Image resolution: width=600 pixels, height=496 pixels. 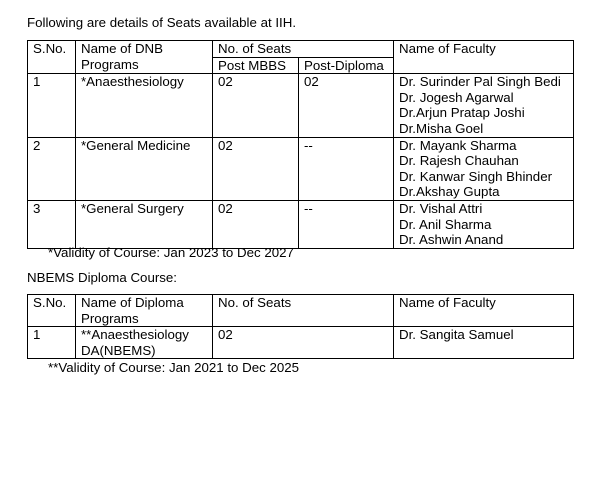 What do you see at coordinates (51, 224) in the screenshot?
I see `cell-sno: 3` at bounding box center [51, 224].